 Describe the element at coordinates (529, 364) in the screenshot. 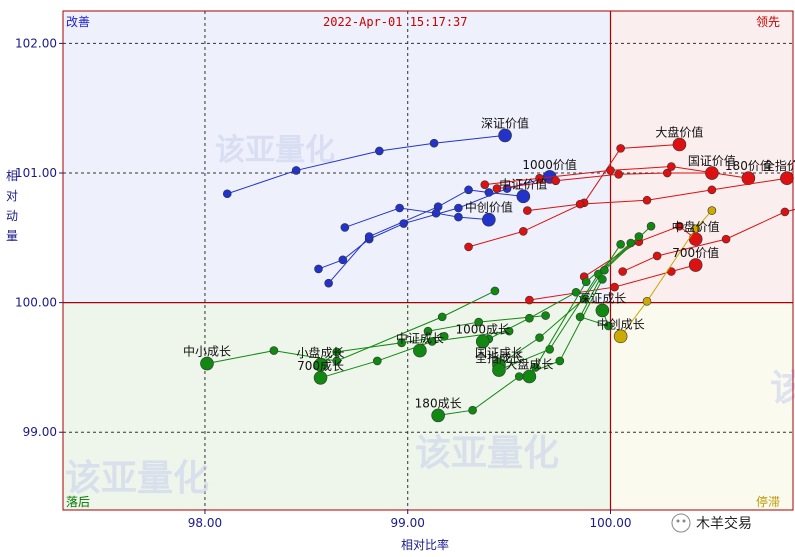

I see `series-label: 大盘成长` at that location.